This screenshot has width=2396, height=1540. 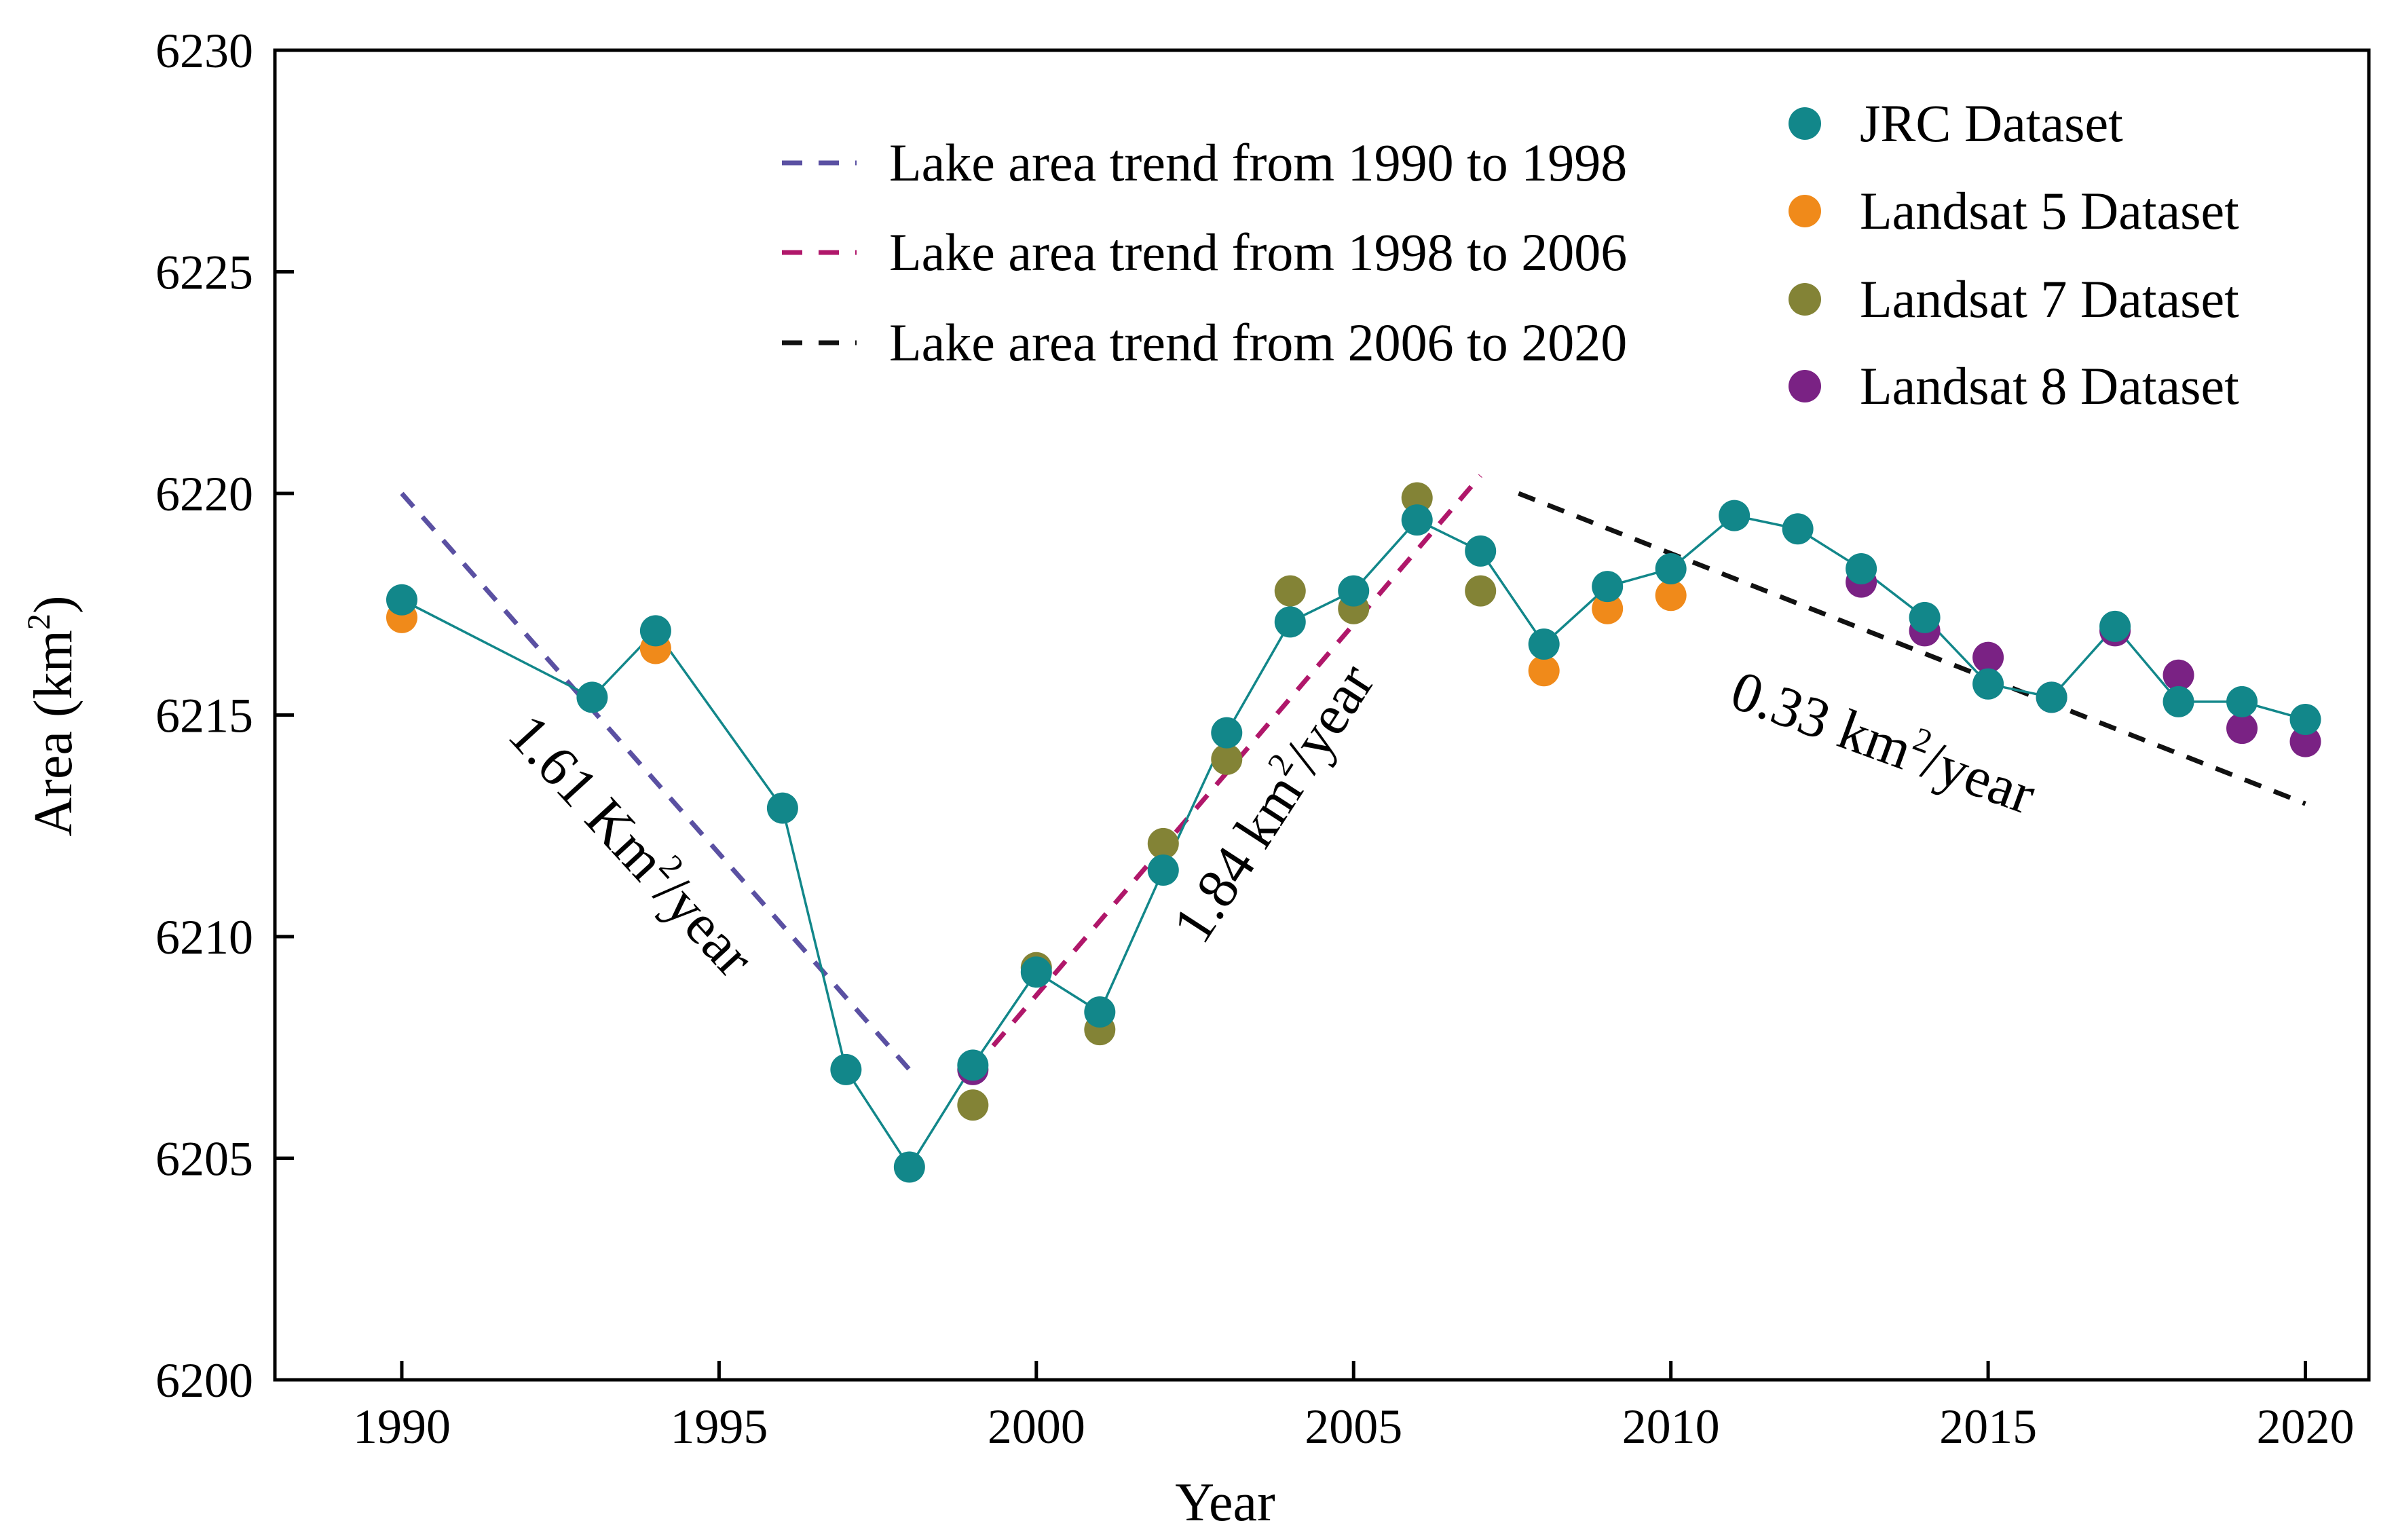 I want to click on jrc-dataset-point-2007, so click(x=1481, y=551).